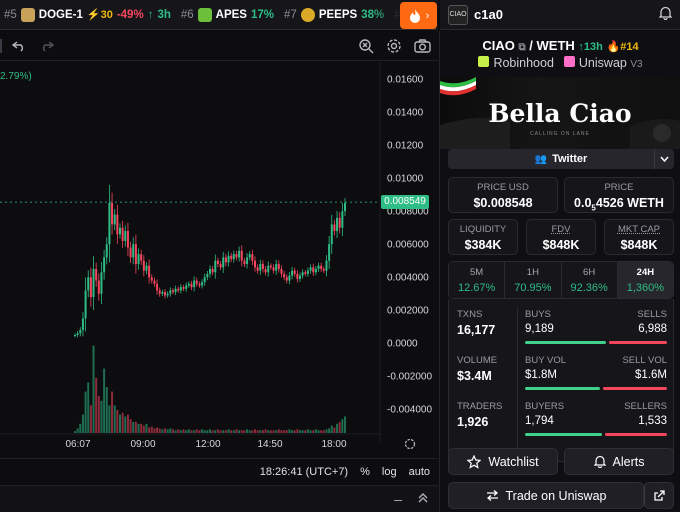 The width and height of the screenshot is (680, 512). Describe the element at coordinates (503, 195) in the screenshot. I see `price-usd-card: PRICE USD $0.008548` at that location.